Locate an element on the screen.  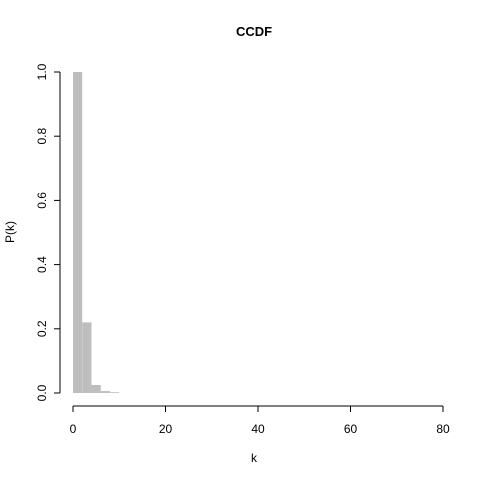
x-tick-label-0: 0 is located at coordinates (73, 429).